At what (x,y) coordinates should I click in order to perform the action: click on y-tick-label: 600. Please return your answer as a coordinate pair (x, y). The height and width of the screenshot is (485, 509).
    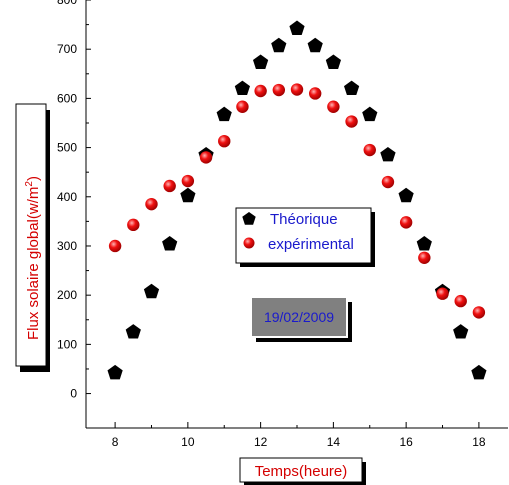
    Looking at the image, I should click on (67, 98).